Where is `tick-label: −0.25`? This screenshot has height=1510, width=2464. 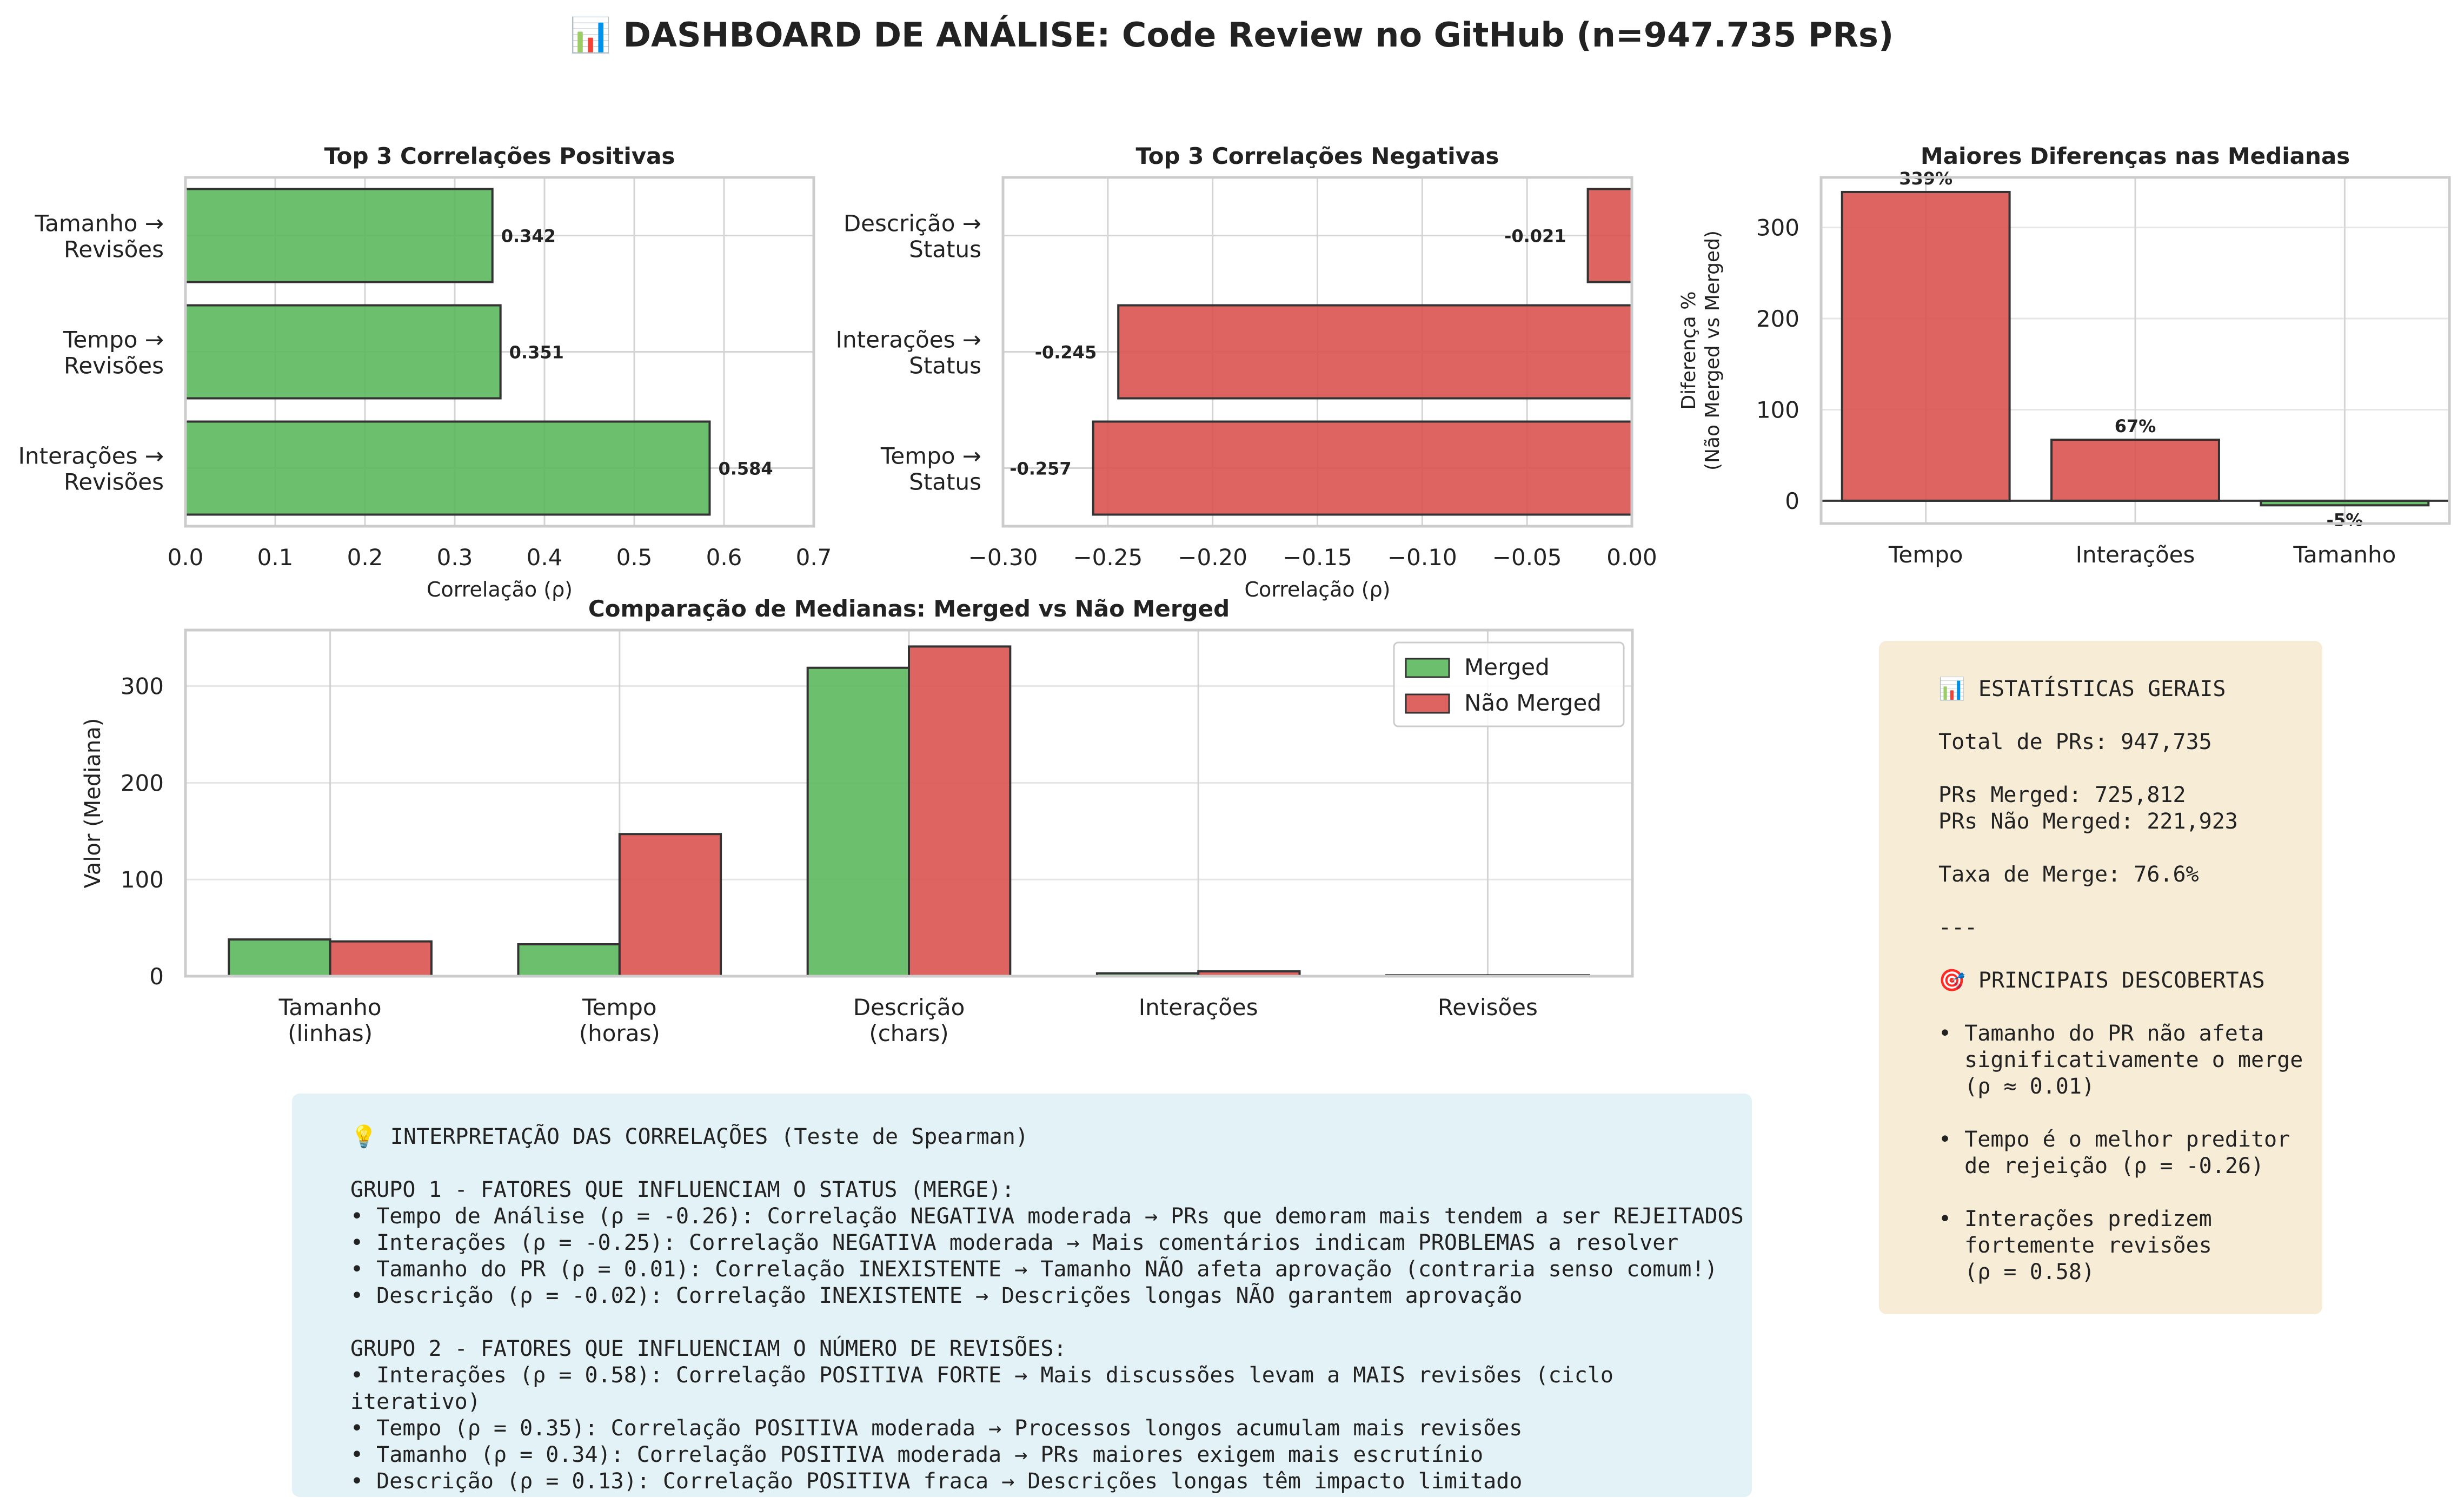
tick-label: −0.25 is located at coordinates (1108, 557).